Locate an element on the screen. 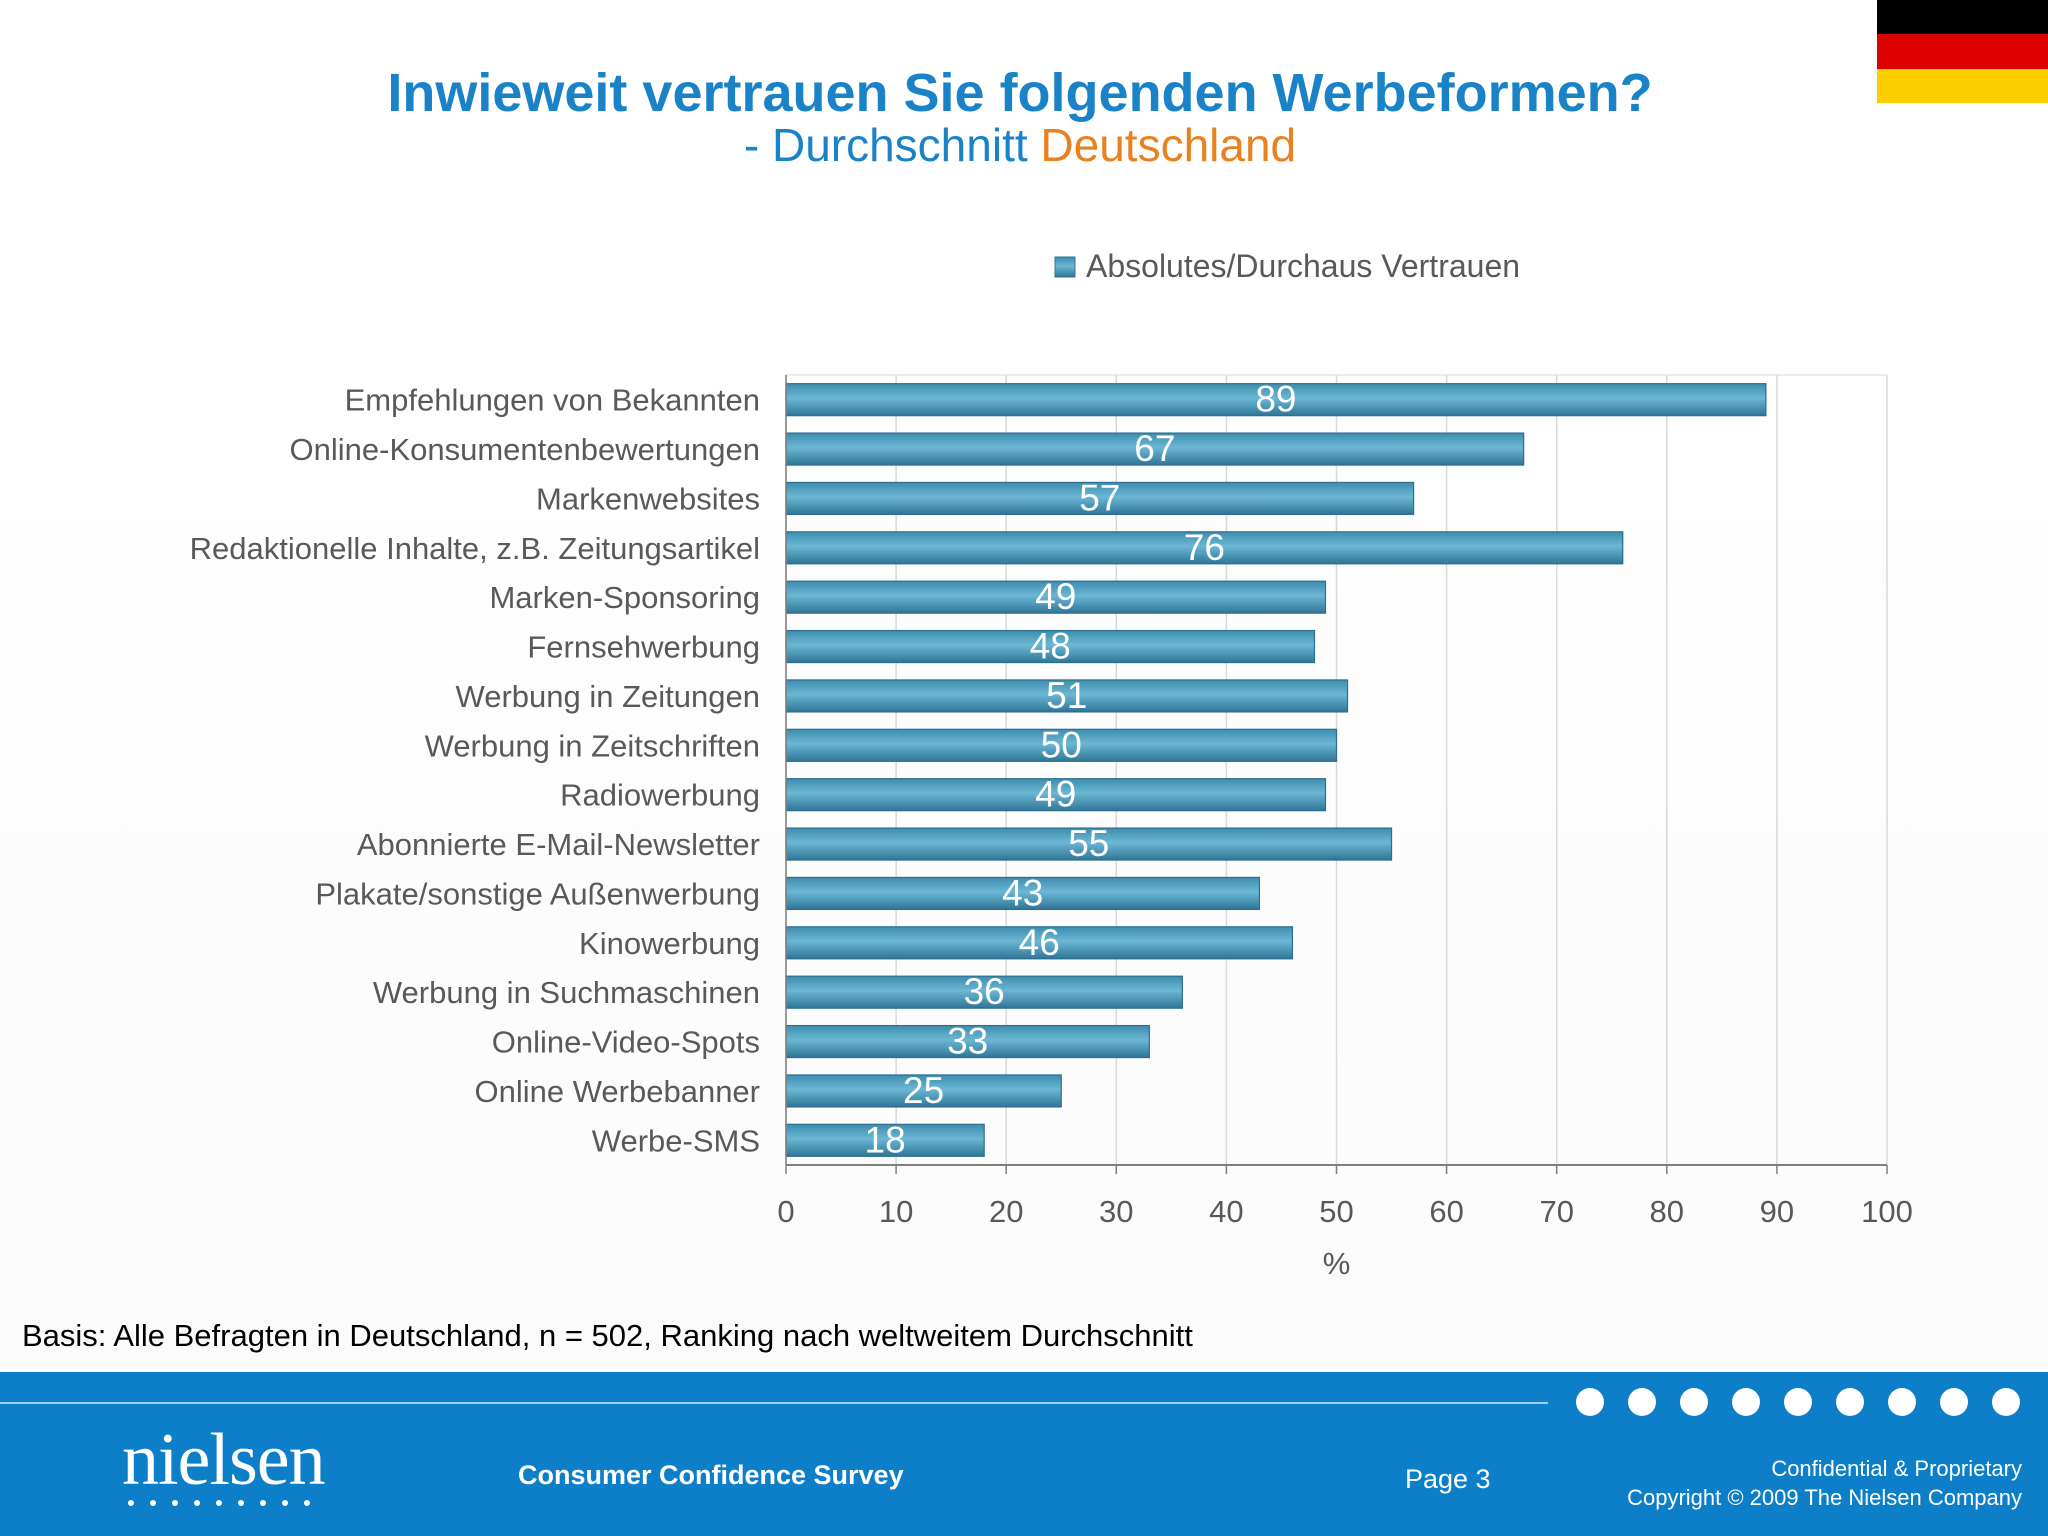 The height and width of the screenshot is (1536, 2048). data-label: 25 is located at coordinates (923, 1090).